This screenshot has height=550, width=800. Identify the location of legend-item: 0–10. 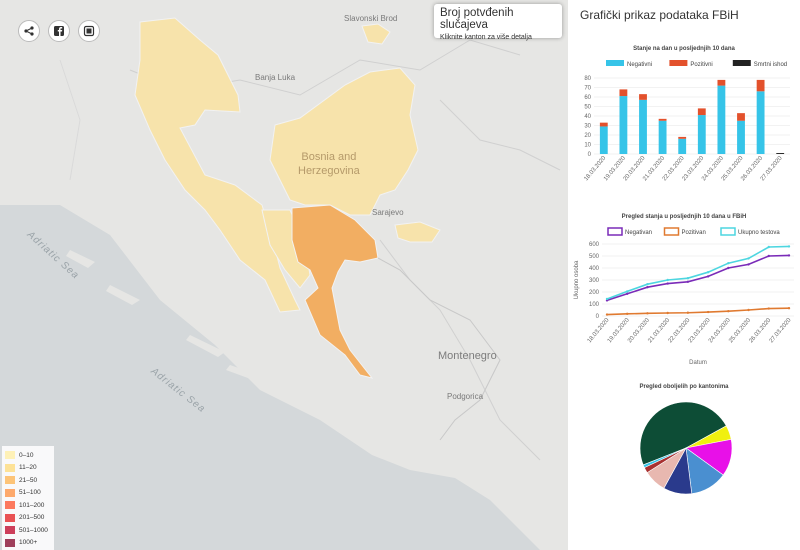
(28, 455).